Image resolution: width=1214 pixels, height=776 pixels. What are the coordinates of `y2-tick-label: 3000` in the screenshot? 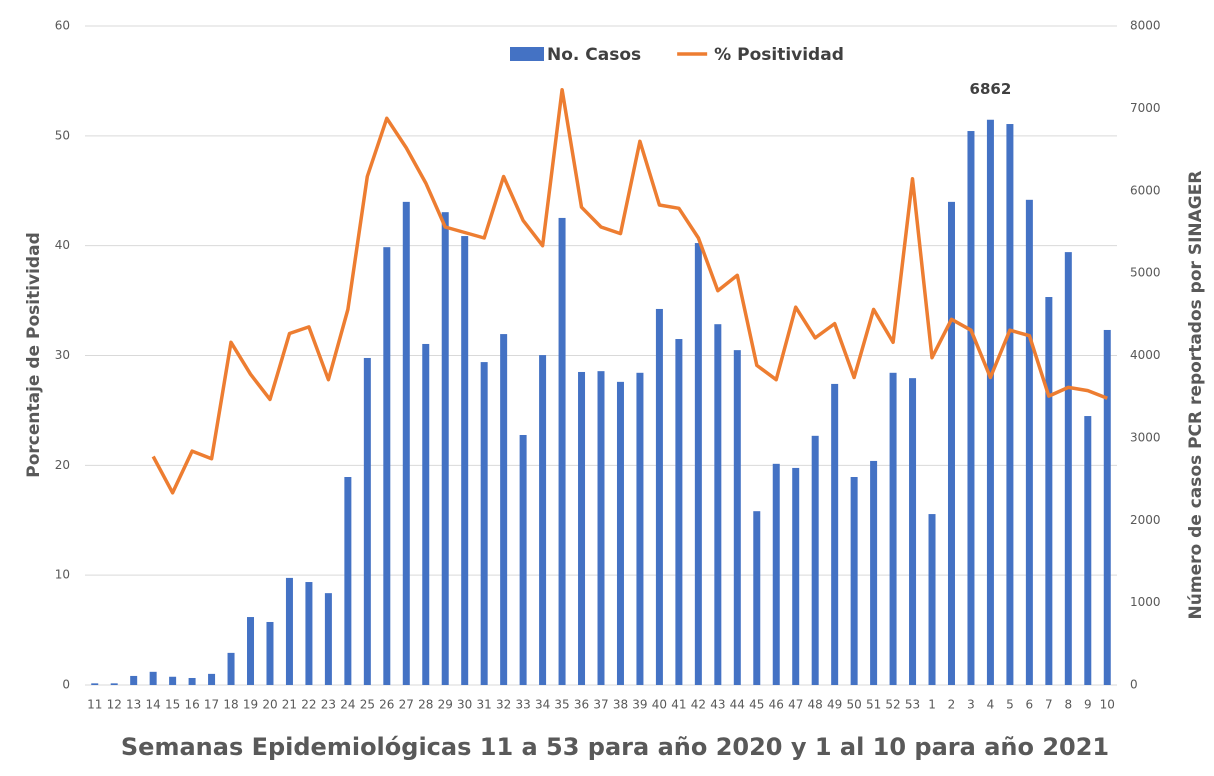 It's located at (1145, 437).